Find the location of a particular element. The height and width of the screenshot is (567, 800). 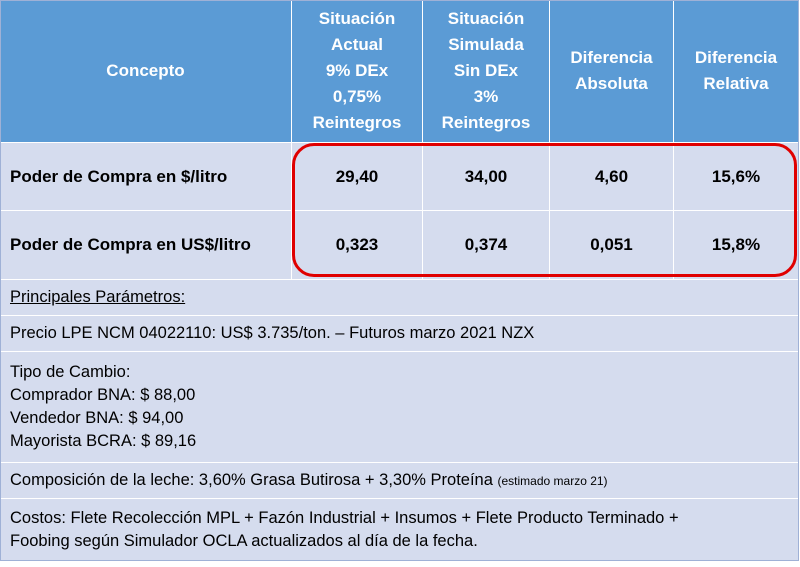

header-line: Absoluta is located at coordinates (611, 83).